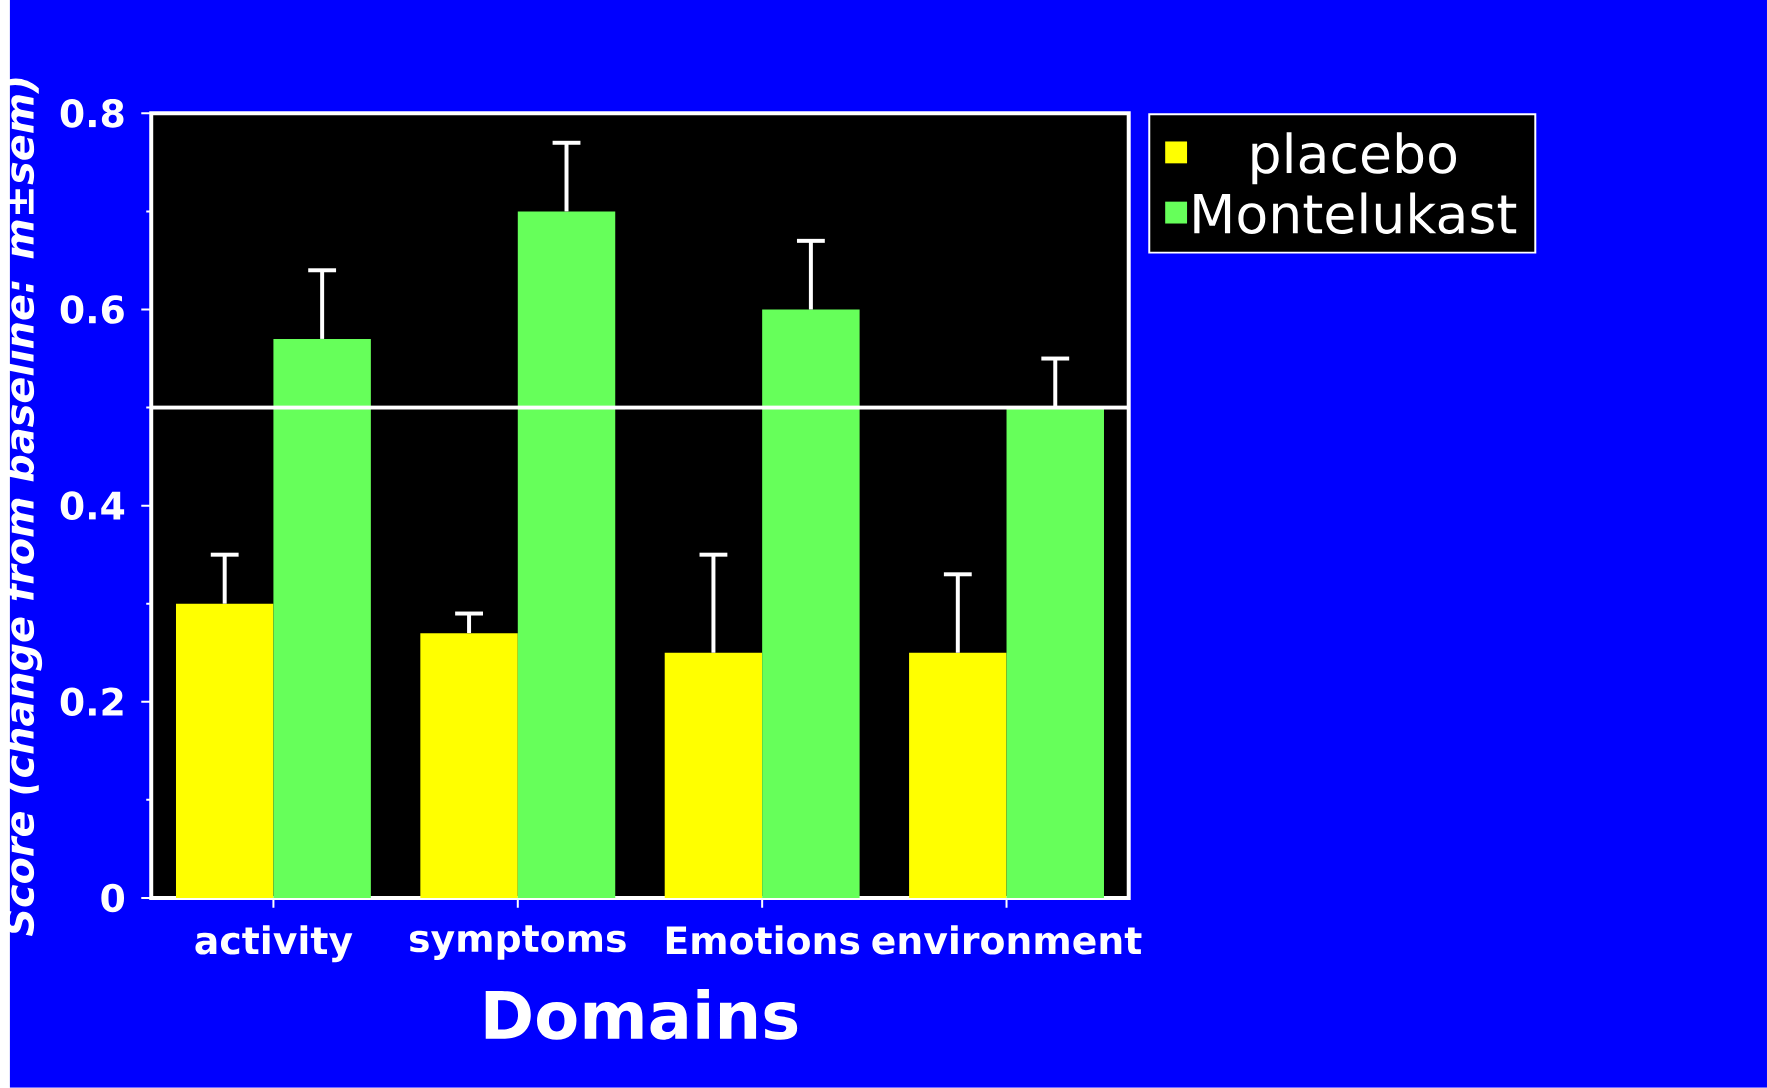 The height and width of the screenshot is (1088, 1767). I want to click on y-tick-label: 0.8, so click(92, 113).